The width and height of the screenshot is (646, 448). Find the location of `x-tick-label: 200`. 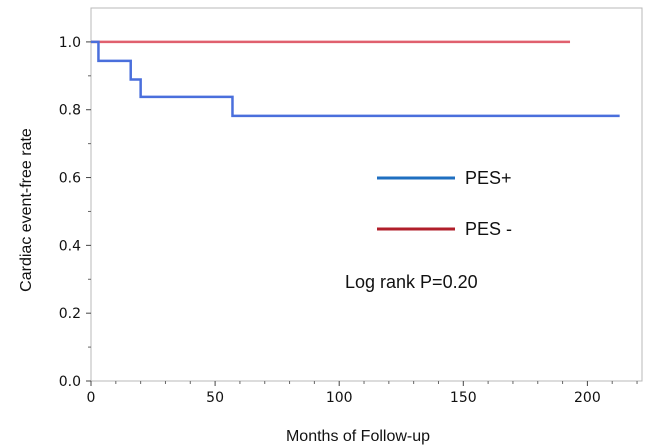

x-tick-label: 200 is located at coordinates (587, 398).